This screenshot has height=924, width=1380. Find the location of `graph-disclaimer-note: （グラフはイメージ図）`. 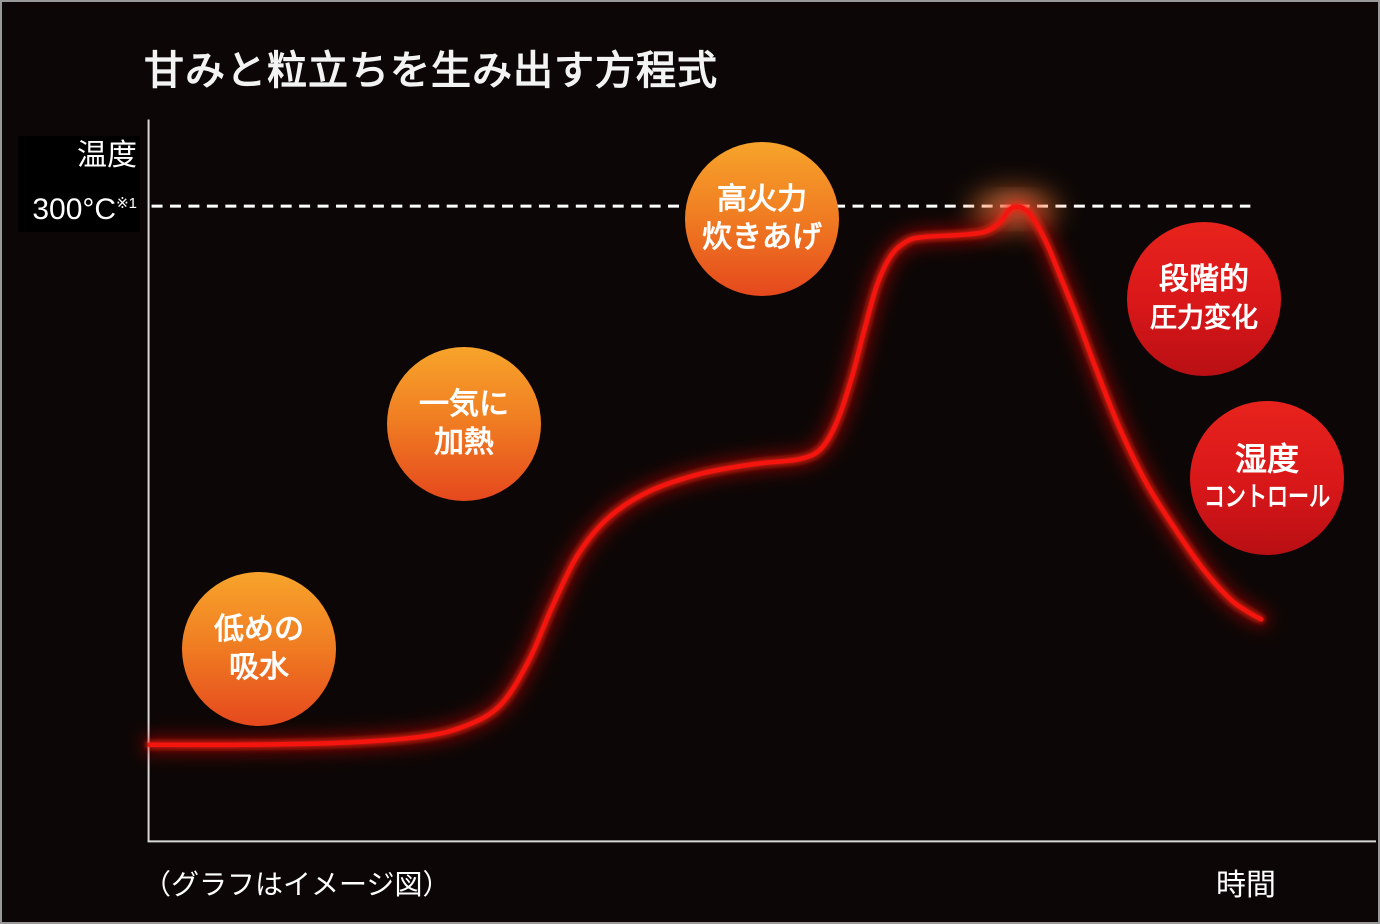

graph-disclaimer-note: （グラフはイメージ図） is located at coordinates (297, 884).